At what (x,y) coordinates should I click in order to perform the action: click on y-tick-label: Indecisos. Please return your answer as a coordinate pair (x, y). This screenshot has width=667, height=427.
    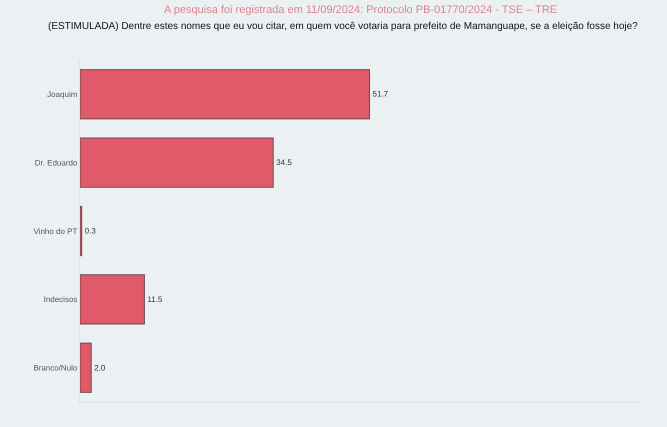
    Looking at the image, I should click on (61, 299).